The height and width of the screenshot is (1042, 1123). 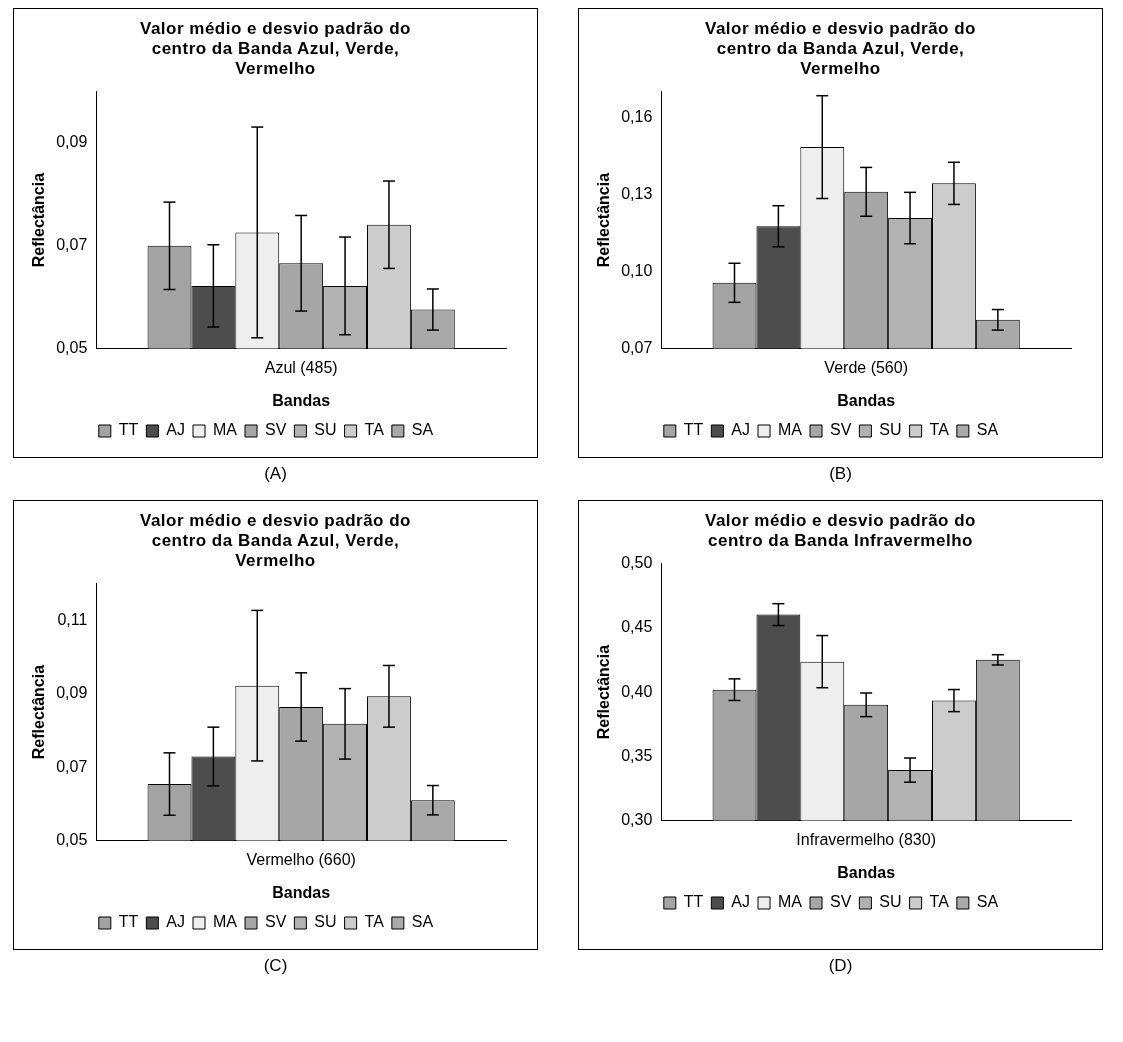 I want to click on x-tick-label: Verde (560), so click(x=865, y=367).